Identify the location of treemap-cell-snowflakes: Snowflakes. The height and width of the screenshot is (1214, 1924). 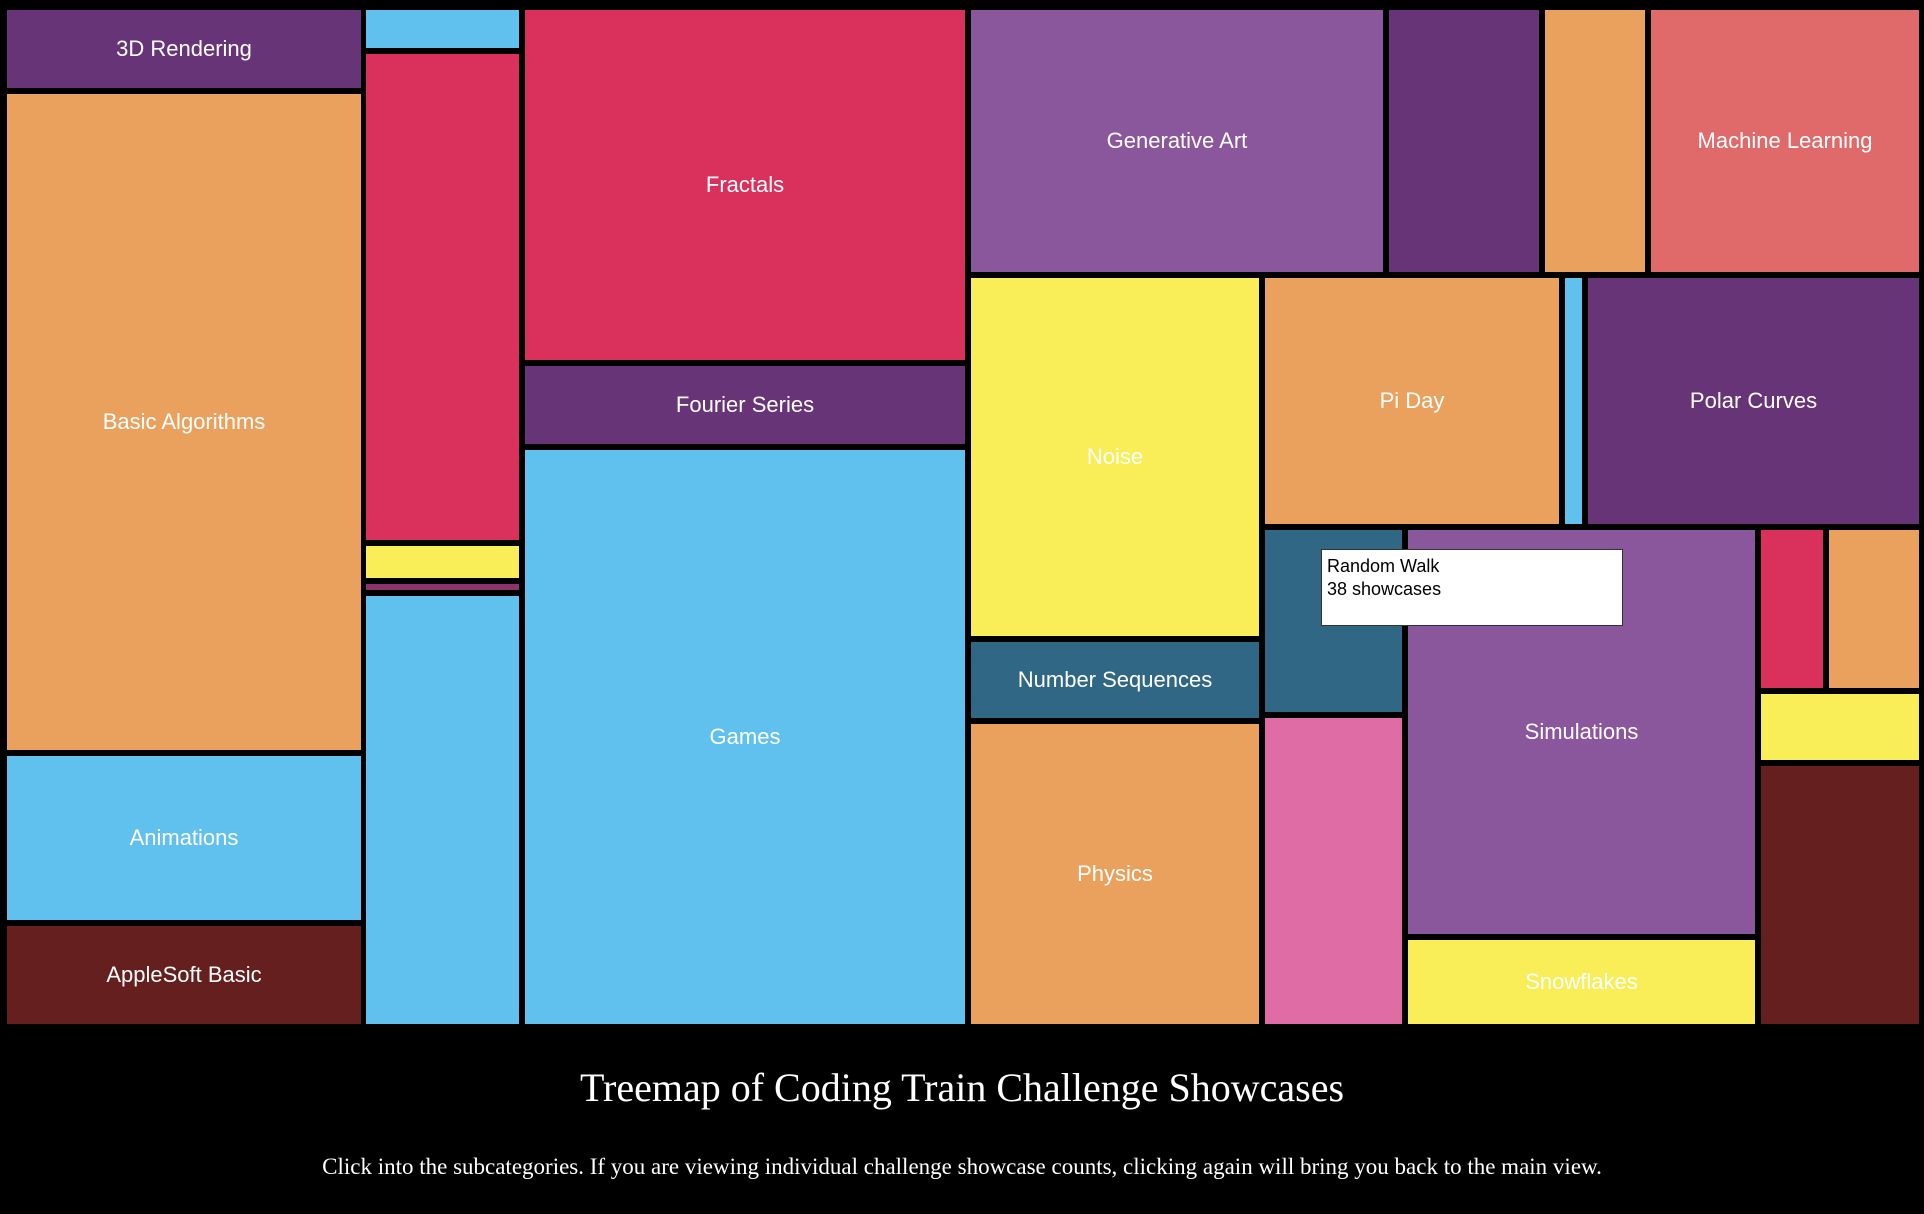
(1581, 982).